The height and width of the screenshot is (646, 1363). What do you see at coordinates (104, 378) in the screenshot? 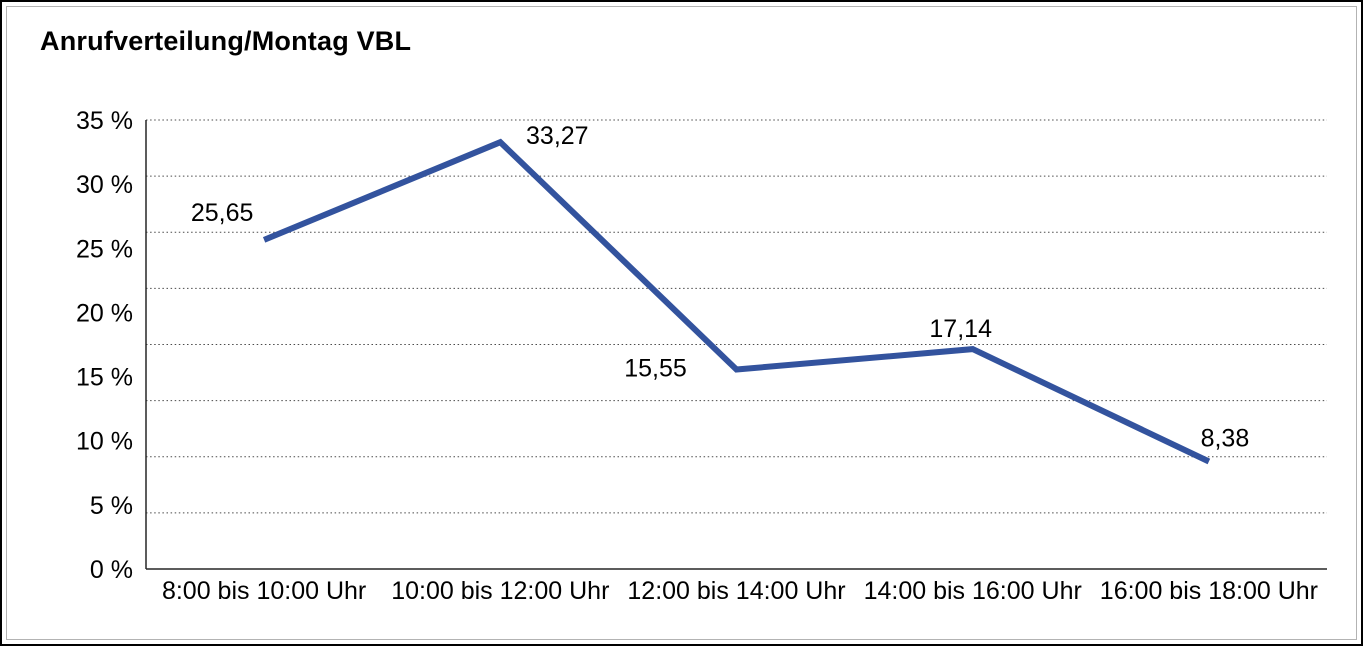
I see `y-axis-tick-label: 15 %` at bounding box center [104, 378].